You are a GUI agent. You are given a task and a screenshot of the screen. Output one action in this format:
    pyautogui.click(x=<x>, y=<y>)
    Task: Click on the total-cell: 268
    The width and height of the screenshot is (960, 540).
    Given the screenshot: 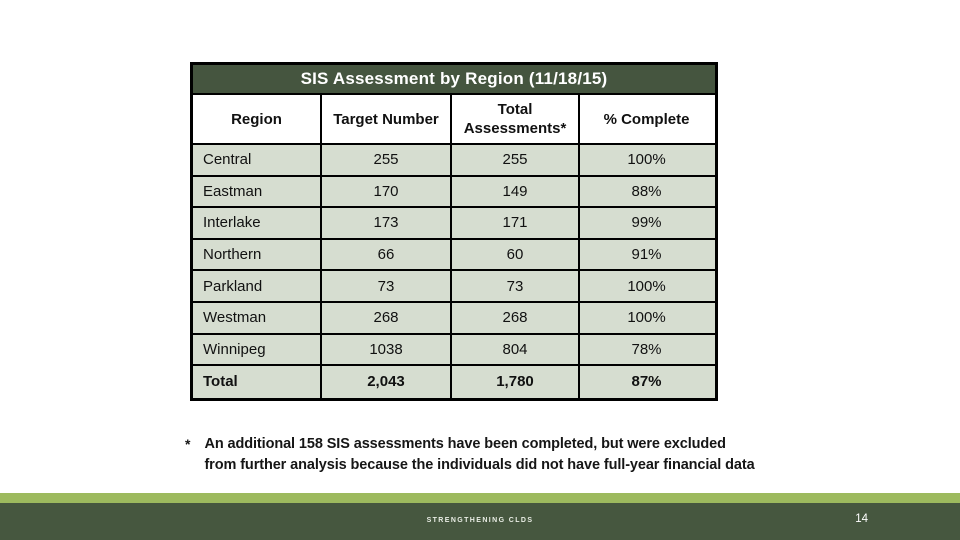 What is the action you would take?
    pyautogui.click(x=516, y=317)
    